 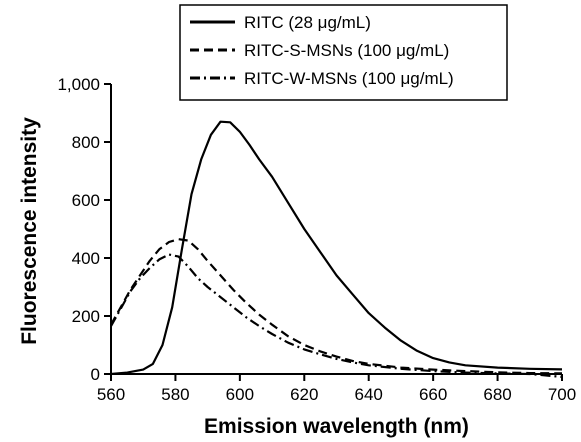 What do you see at coordinates (369, 394) in the screenshot?
I see `x-tick-label: 640` at bounding box center [369, 394].